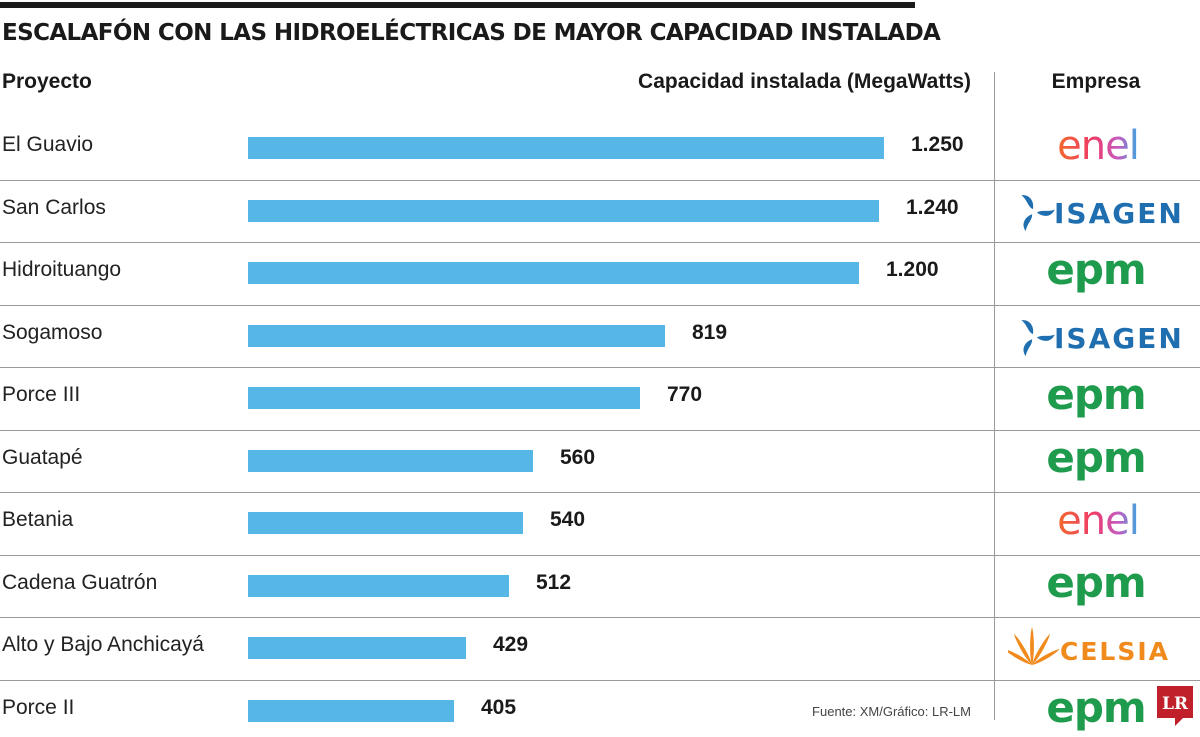  I want to click on bar-cadena-guatron, so click(378, 586).